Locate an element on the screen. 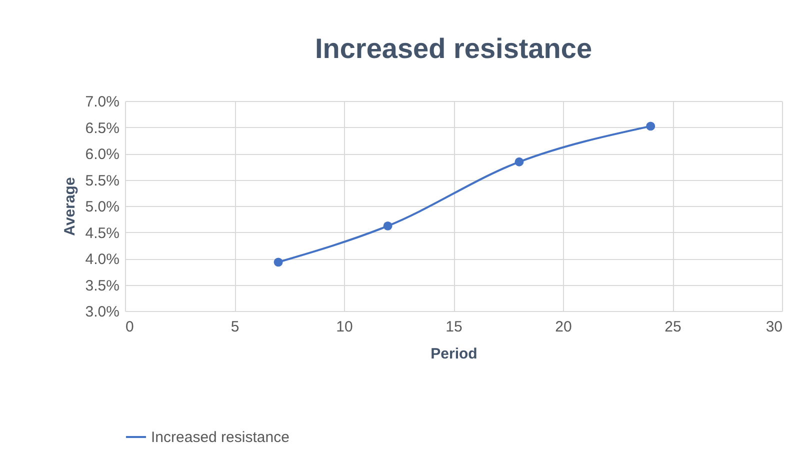 The image size is (801, 450). x-tick-label: 0 is located at coordinates (130, 327).